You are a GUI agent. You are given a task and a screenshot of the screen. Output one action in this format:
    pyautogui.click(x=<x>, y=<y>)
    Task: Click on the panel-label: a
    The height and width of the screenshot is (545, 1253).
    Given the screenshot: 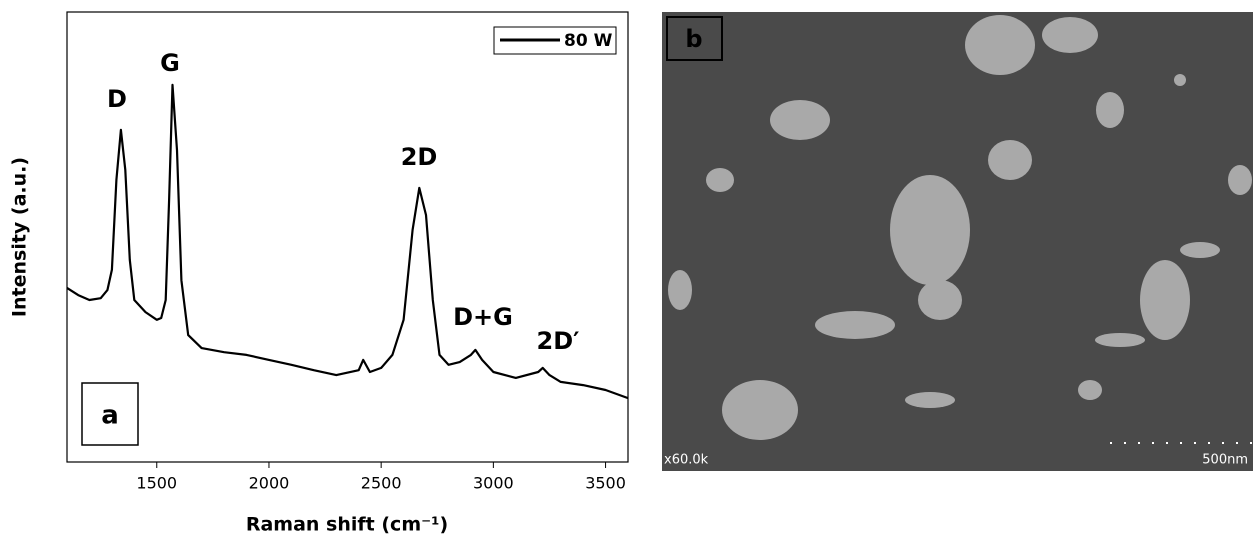 What is the action you would take?
    pyautogui.click(x=110, y=416)
    